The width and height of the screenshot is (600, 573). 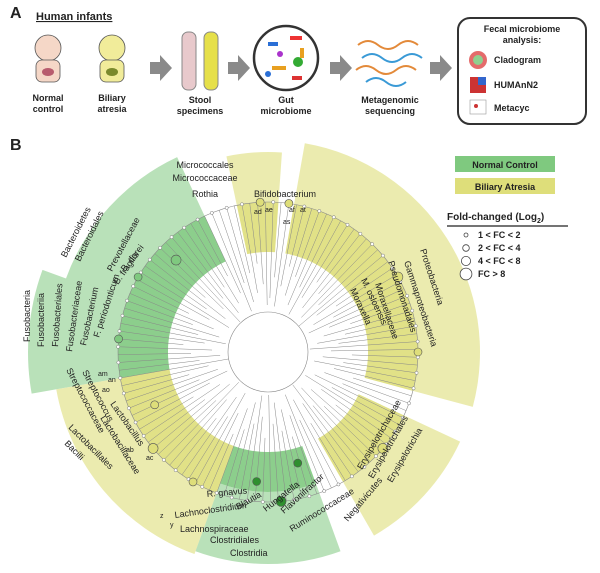 I want to click on node-letter: af, so click(x=292, y=210).